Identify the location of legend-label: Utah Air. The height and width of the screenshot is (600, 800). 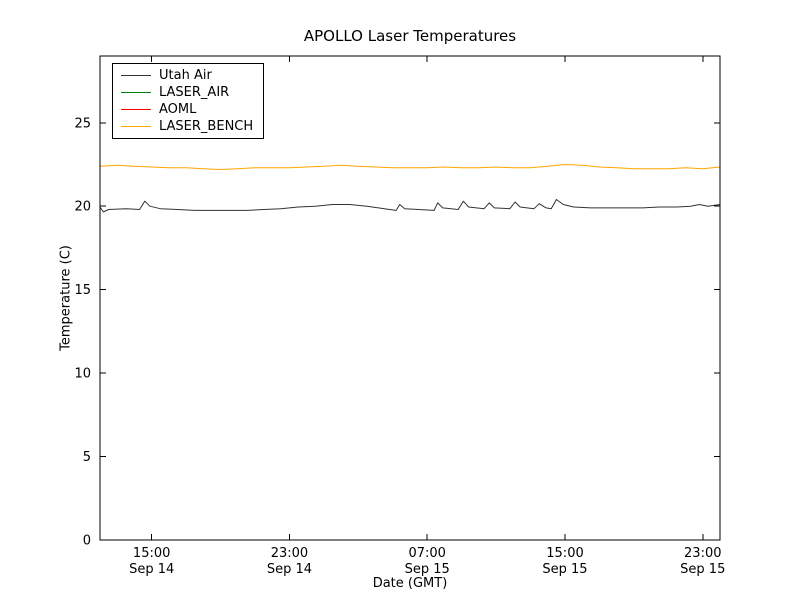
(185, 75).